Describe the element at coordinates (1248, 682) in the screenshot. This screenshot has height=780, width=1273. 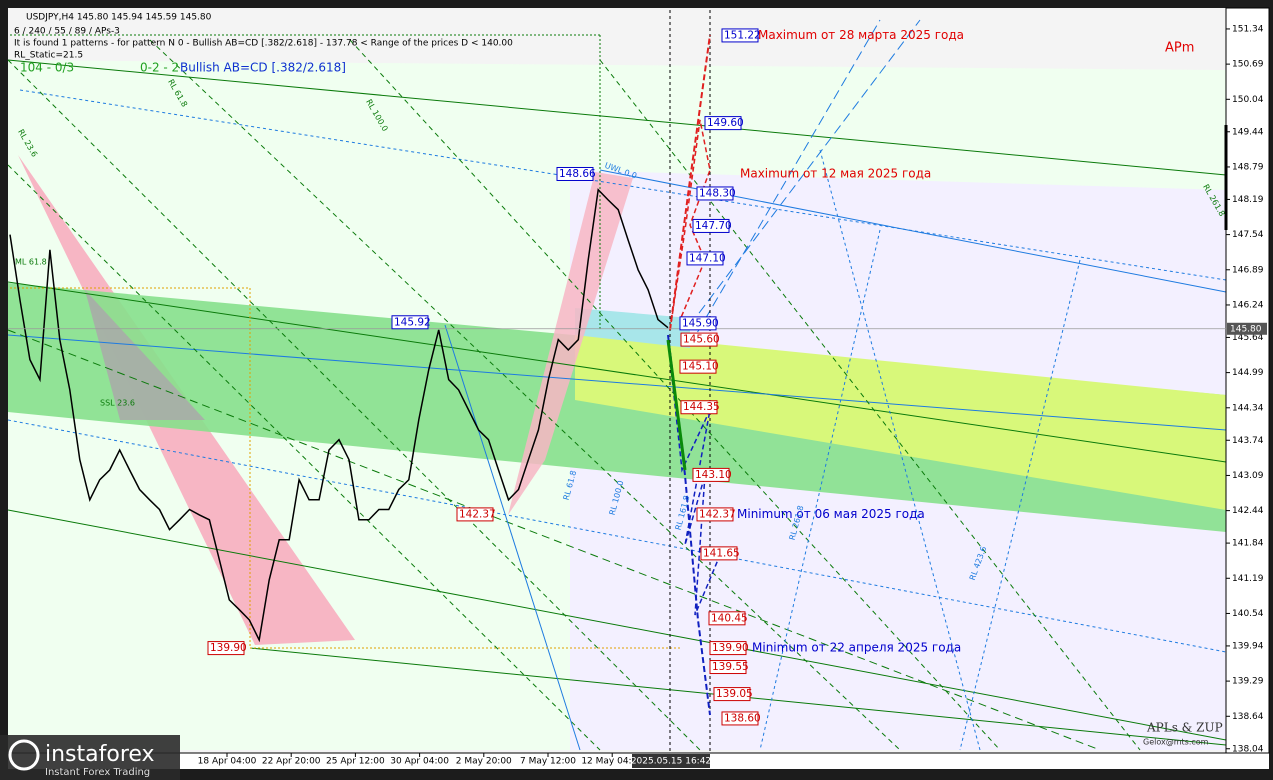
I see `y-tick-label: 139.29` at that location.